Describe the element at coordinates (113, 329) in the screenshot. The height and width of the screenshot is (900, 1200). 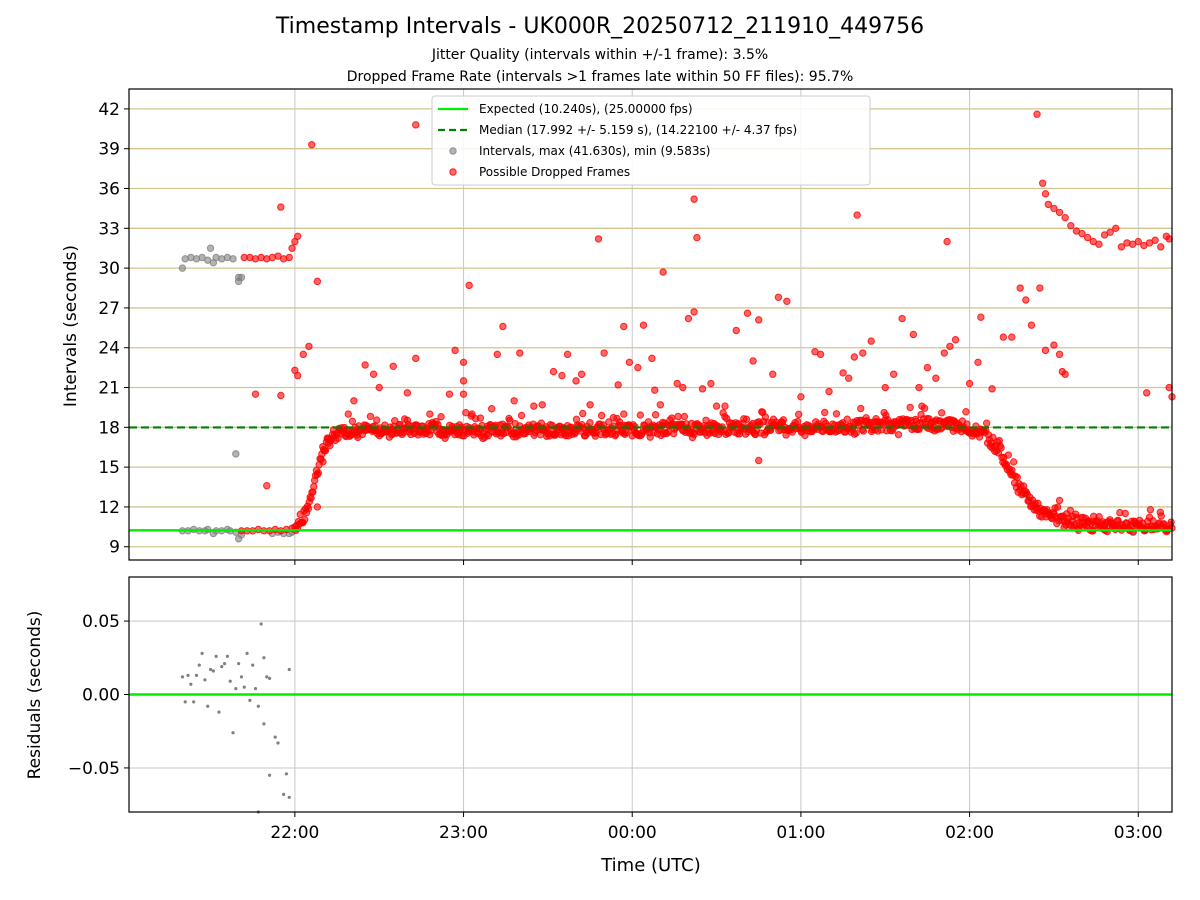
I see `intervals-y-ticks: 9 12 15 18 21 24 27 30 33 36 39 42` at that location.